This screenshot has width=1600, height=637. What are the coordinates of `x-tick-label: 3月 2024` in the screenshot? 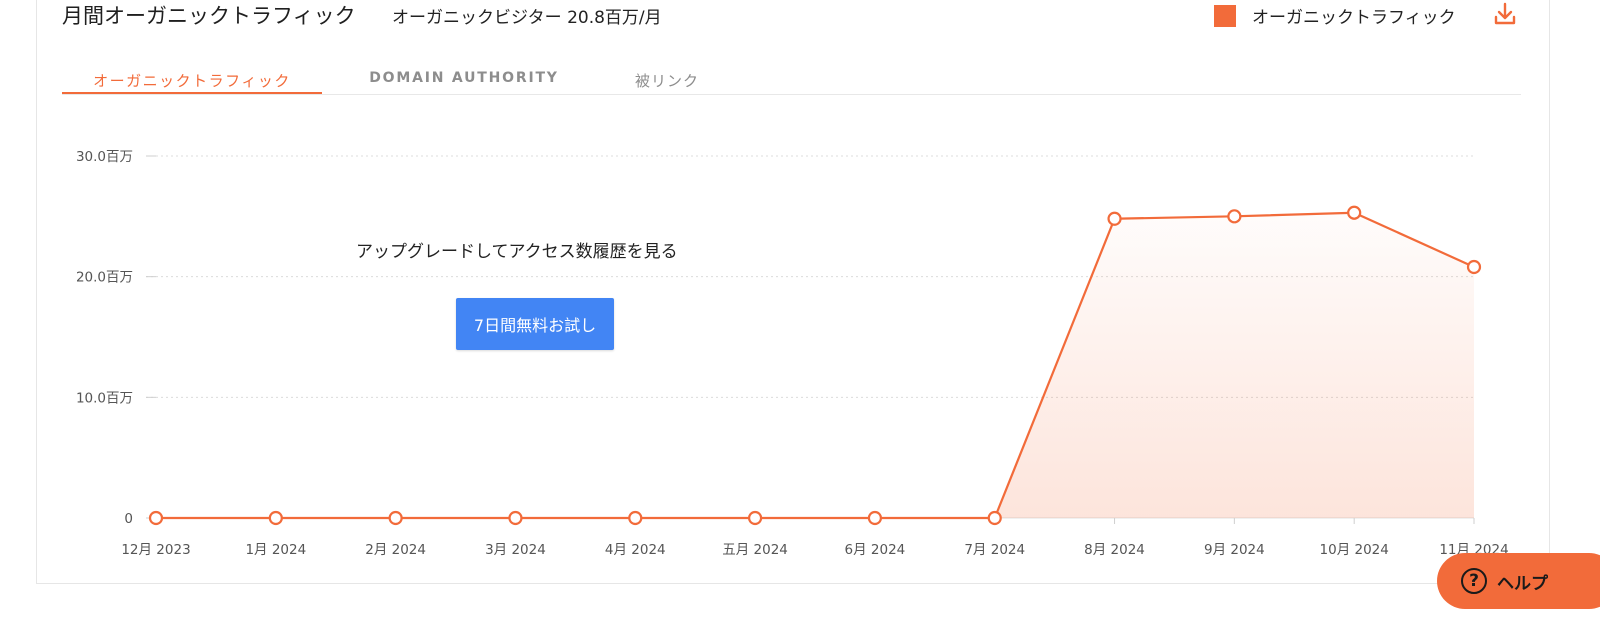 It's located at (515, 550).